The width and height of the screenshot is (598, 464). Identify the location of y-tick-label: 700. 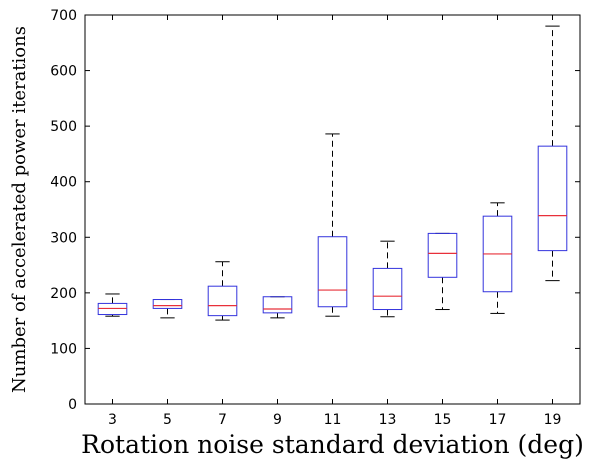
(63, 16).